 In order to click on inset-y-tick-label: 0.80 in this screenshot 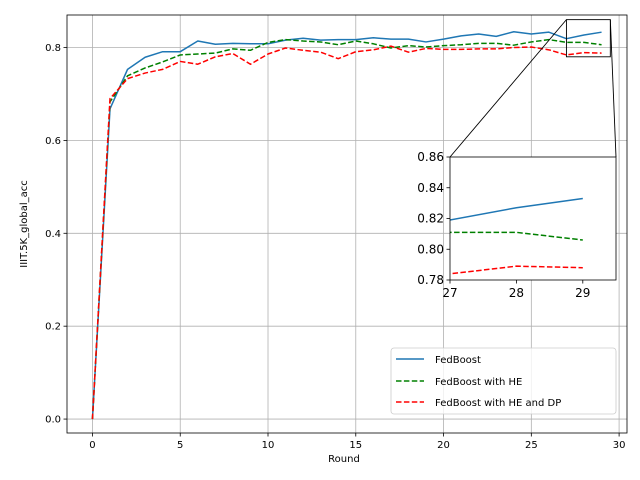, I will do `click(430, 249)`.